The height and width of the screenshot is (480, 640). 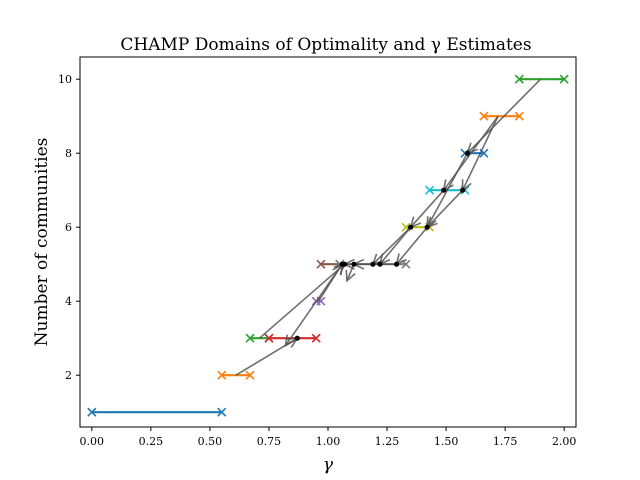 I want to click on x-tick-label: 1.50, so click(x=446, y=441).